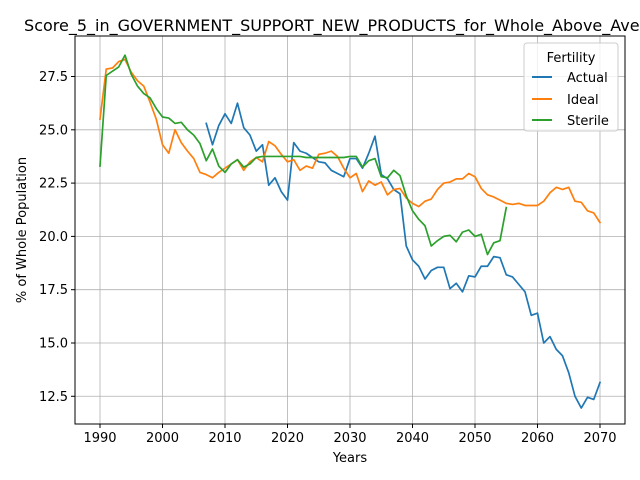 The image size is (640, 480). What do you see at coordinates (53, 343) in the screenshot?
I see `y-tick-label: 15.0` at bounding box center [53, 343].